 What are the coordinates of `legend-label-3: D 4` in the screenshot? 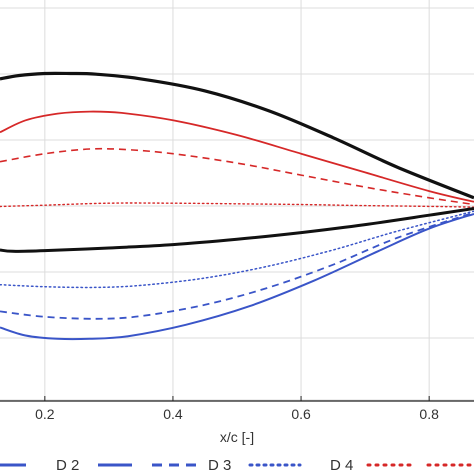 It's located at (341, 465).